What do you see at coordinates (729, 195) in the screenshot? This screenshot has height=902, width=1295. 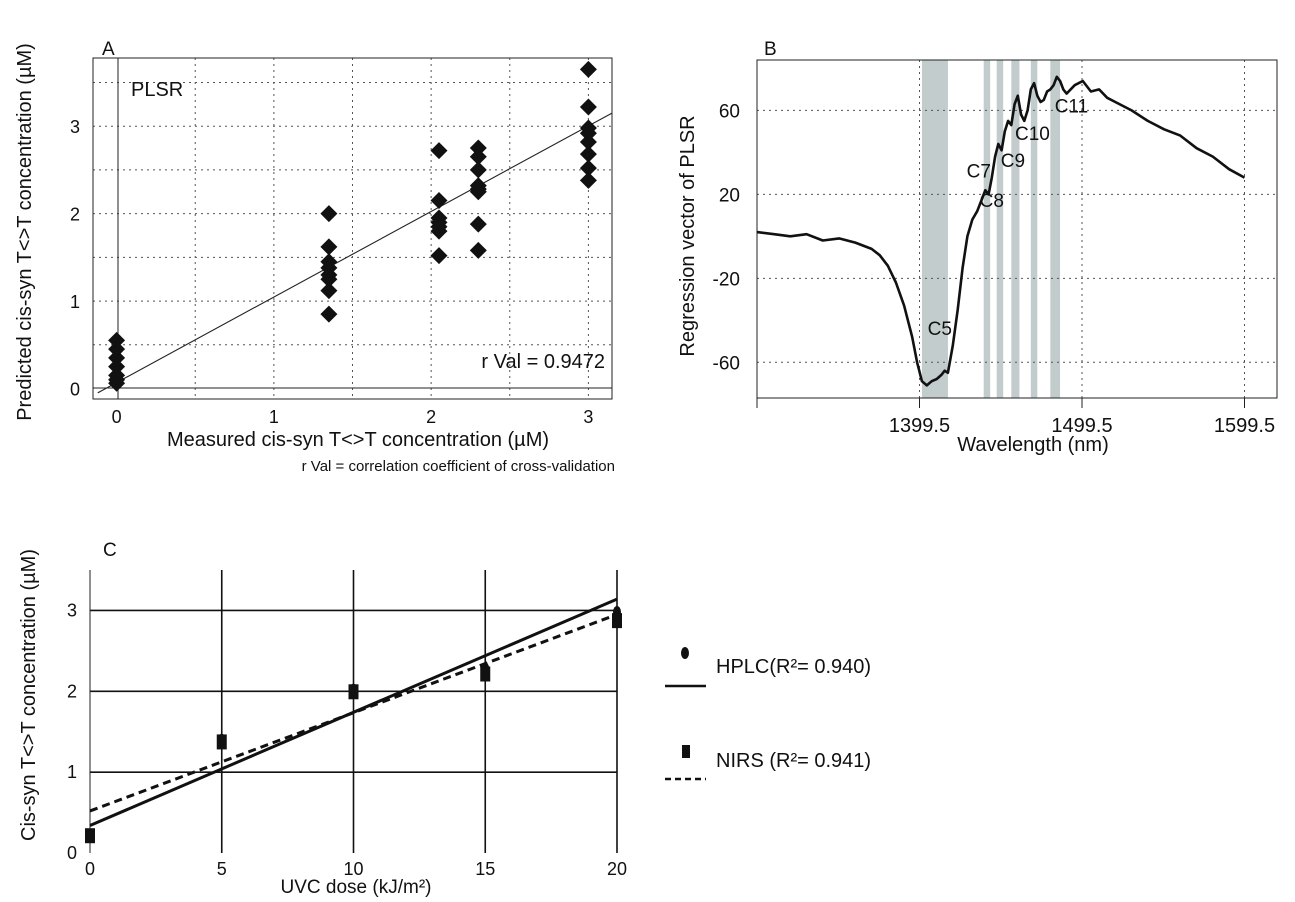 I see `panel-b-y-tick-label: 20` at bounding box center [729, 195].